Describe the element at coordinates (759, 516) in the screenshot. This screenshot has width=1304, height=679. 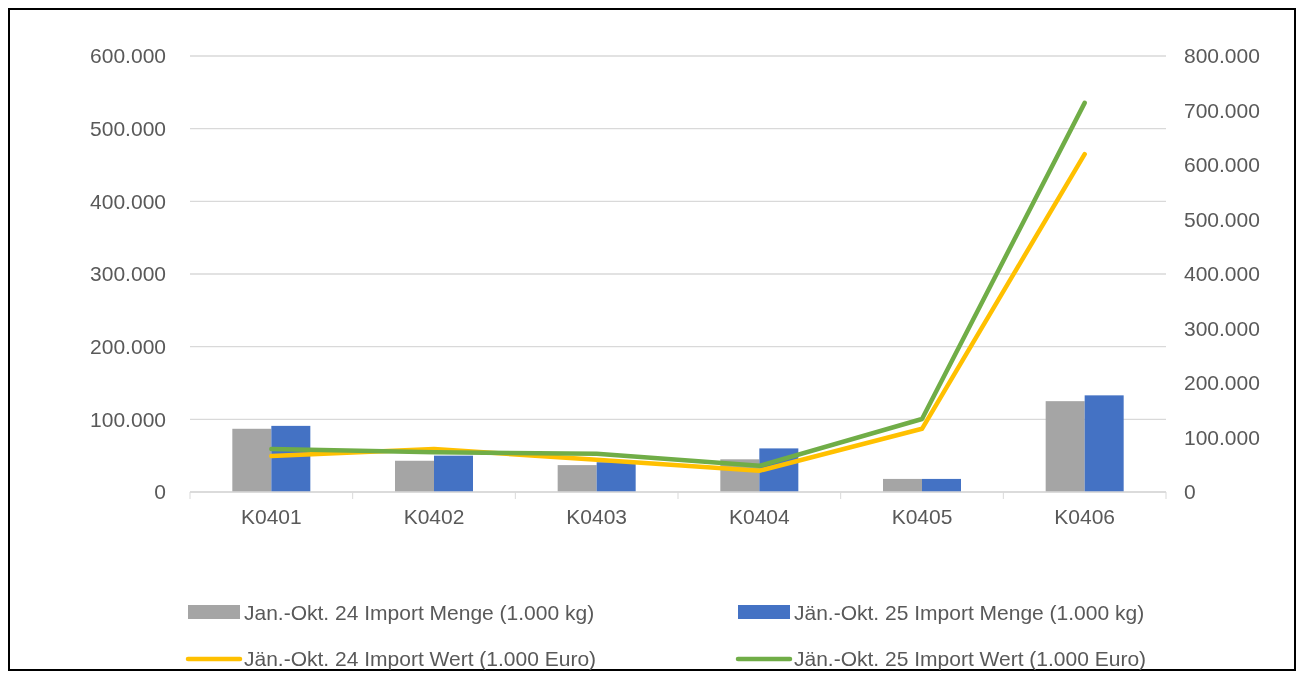
I see `x-tick-label: K0404` at that location.